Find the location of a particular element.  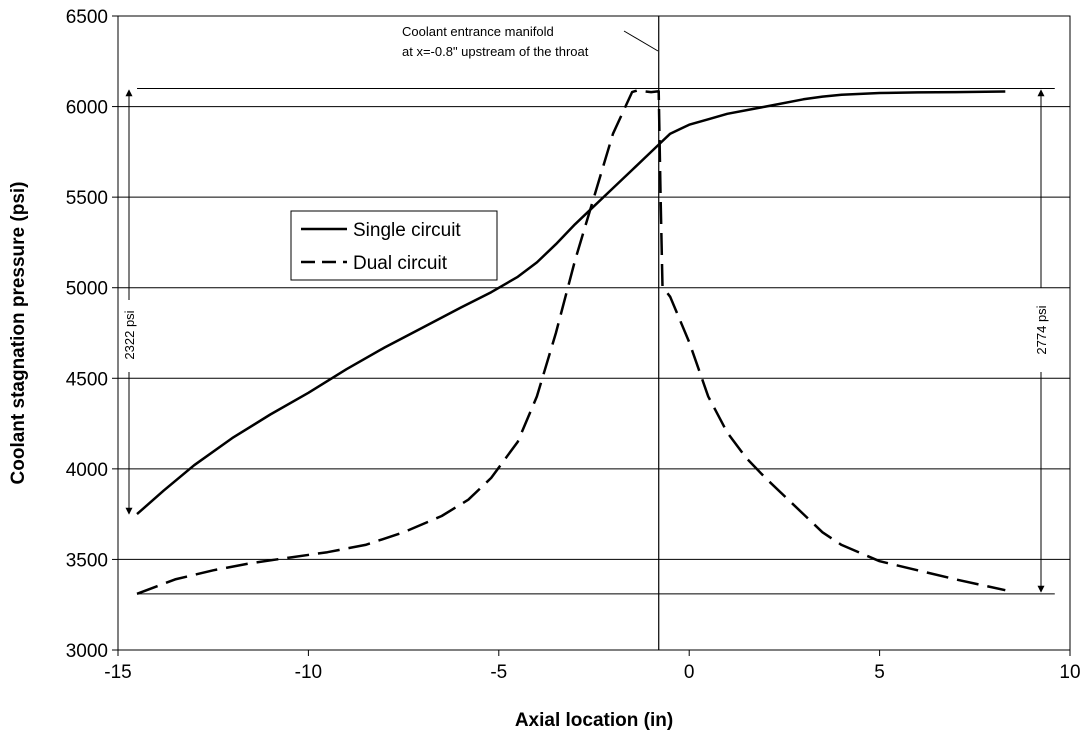

legend-label-single: Single circuit is located at coordinates (407, 230).